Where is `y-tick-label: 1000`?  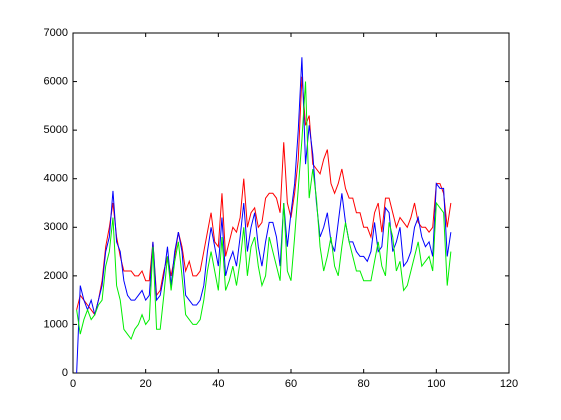
y-tick-label: 1000 is located at coordinates (56, 324).